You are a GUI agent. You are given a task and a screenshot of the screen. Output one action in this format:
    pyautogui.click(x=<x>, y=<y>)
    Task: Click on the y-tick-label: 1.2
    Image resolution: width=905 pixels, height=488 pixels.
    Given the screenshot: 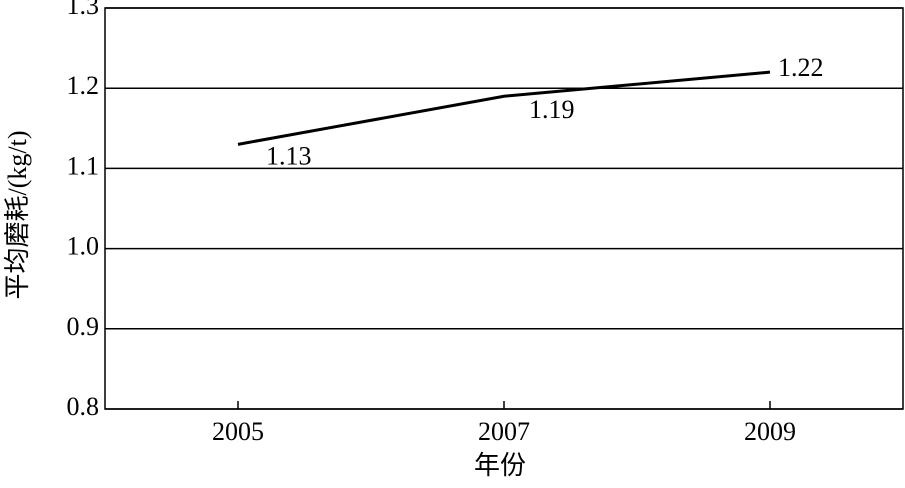 What is the action you would take?
    pyautogui.click(x=83, y=85)
    